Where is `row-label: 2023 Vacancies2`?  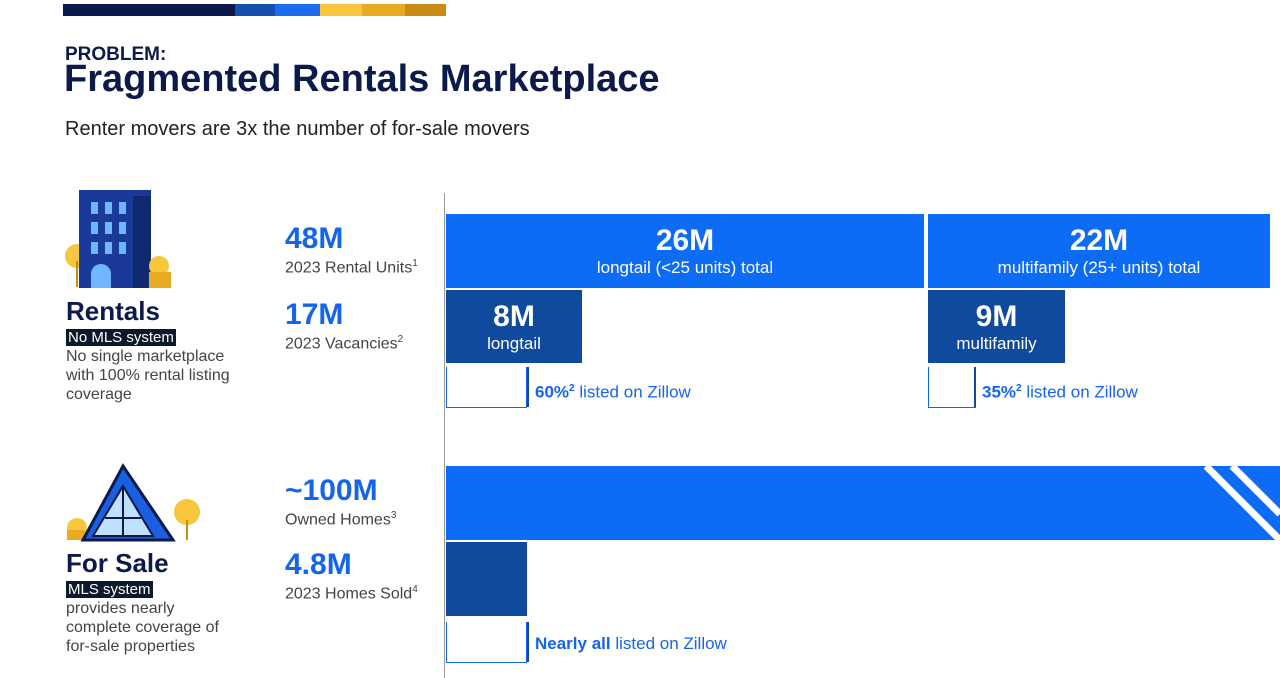 row-label: 2023 Vacancies2 is located at coordinates (344, 343).